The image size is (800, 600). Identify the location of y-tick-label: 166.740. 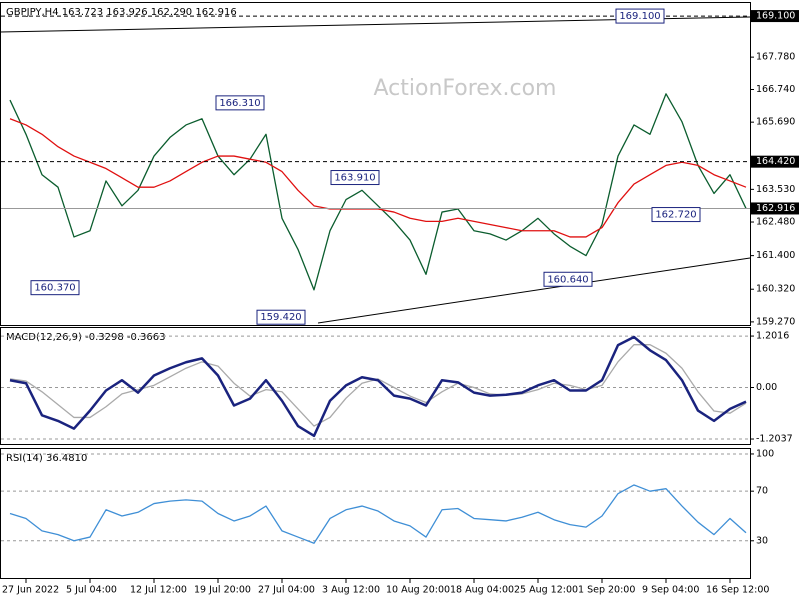
(775, 89).